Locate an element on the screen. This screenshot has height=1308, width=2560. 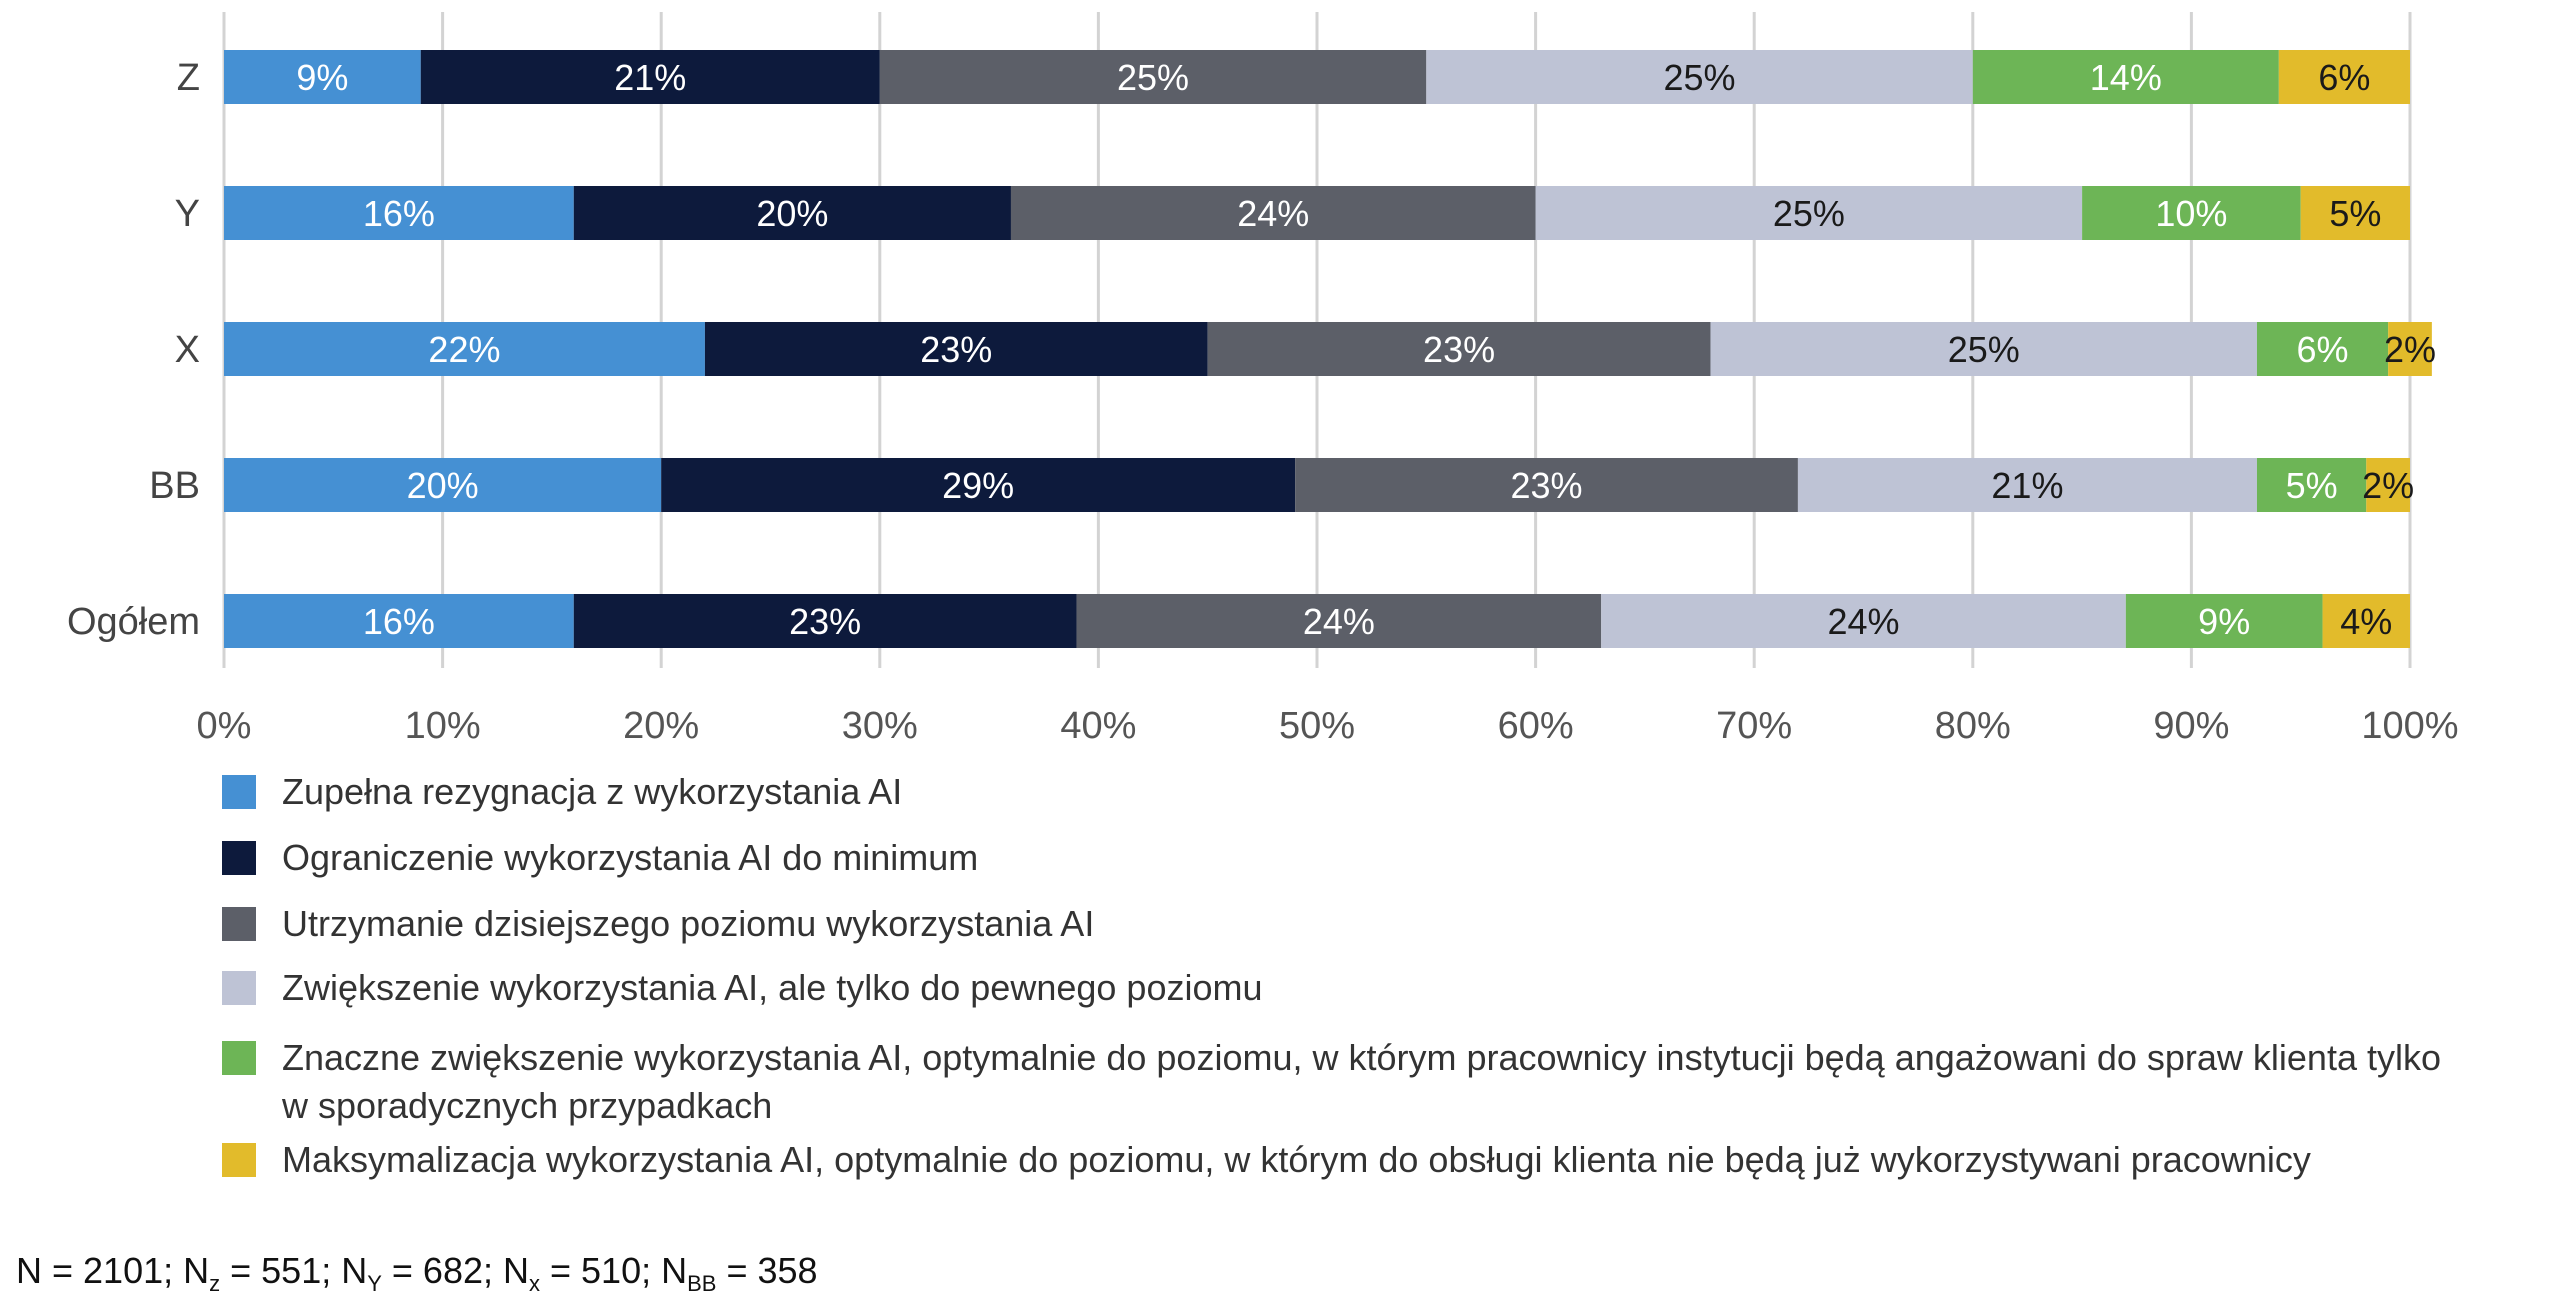
category-label-1: Y is located at coordinates (187, 214).